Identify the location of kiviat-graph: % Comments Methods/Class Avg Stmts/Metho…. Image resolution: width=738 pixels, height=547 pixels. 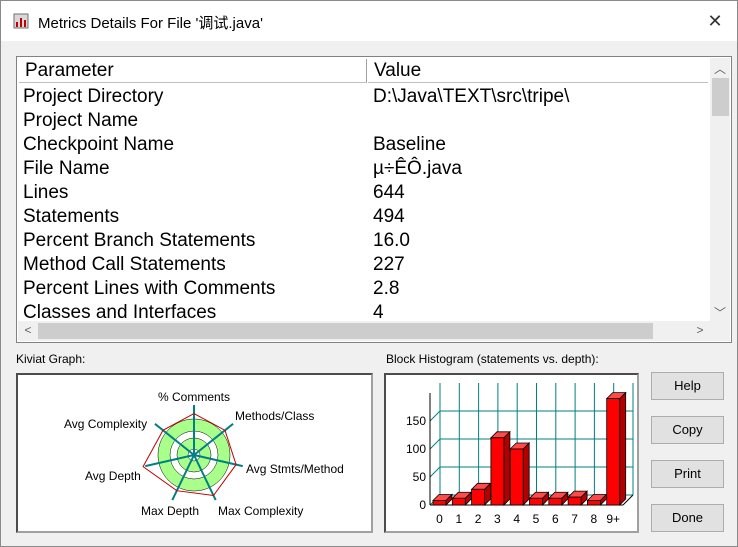
(204, 454).